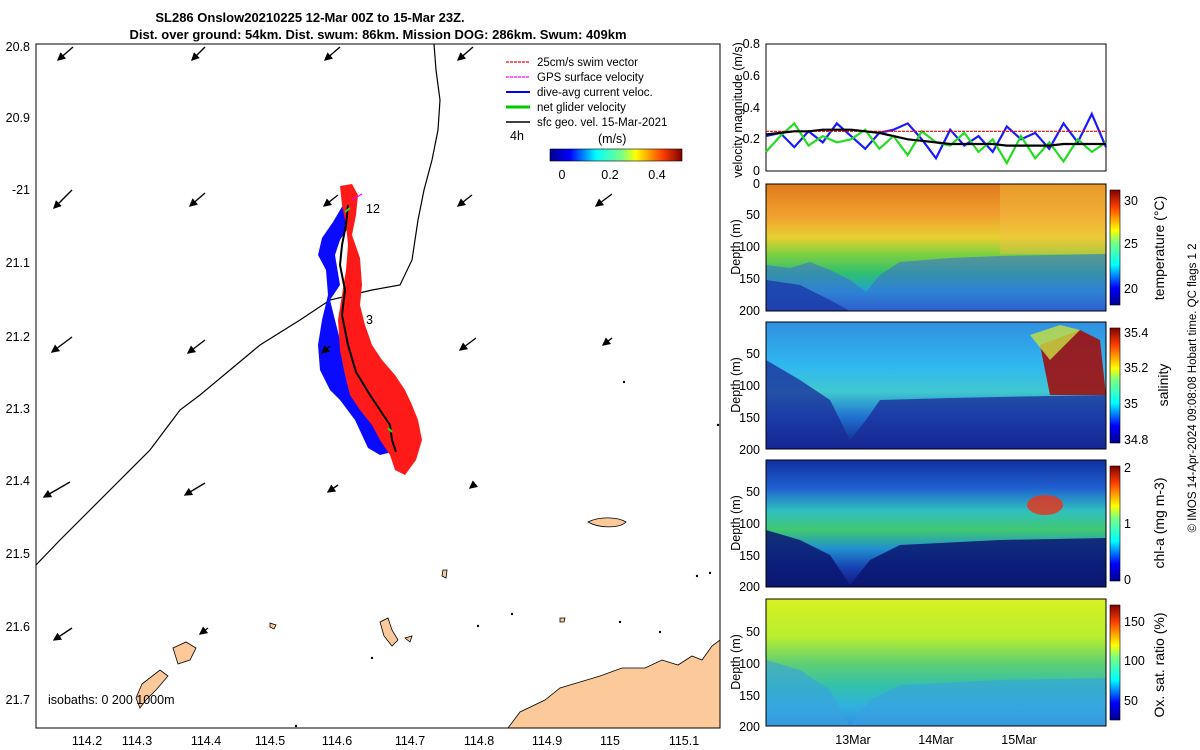 This screenshot has height=750, width=1200. I want to click on velocity-series-layer, so click(936, 138).